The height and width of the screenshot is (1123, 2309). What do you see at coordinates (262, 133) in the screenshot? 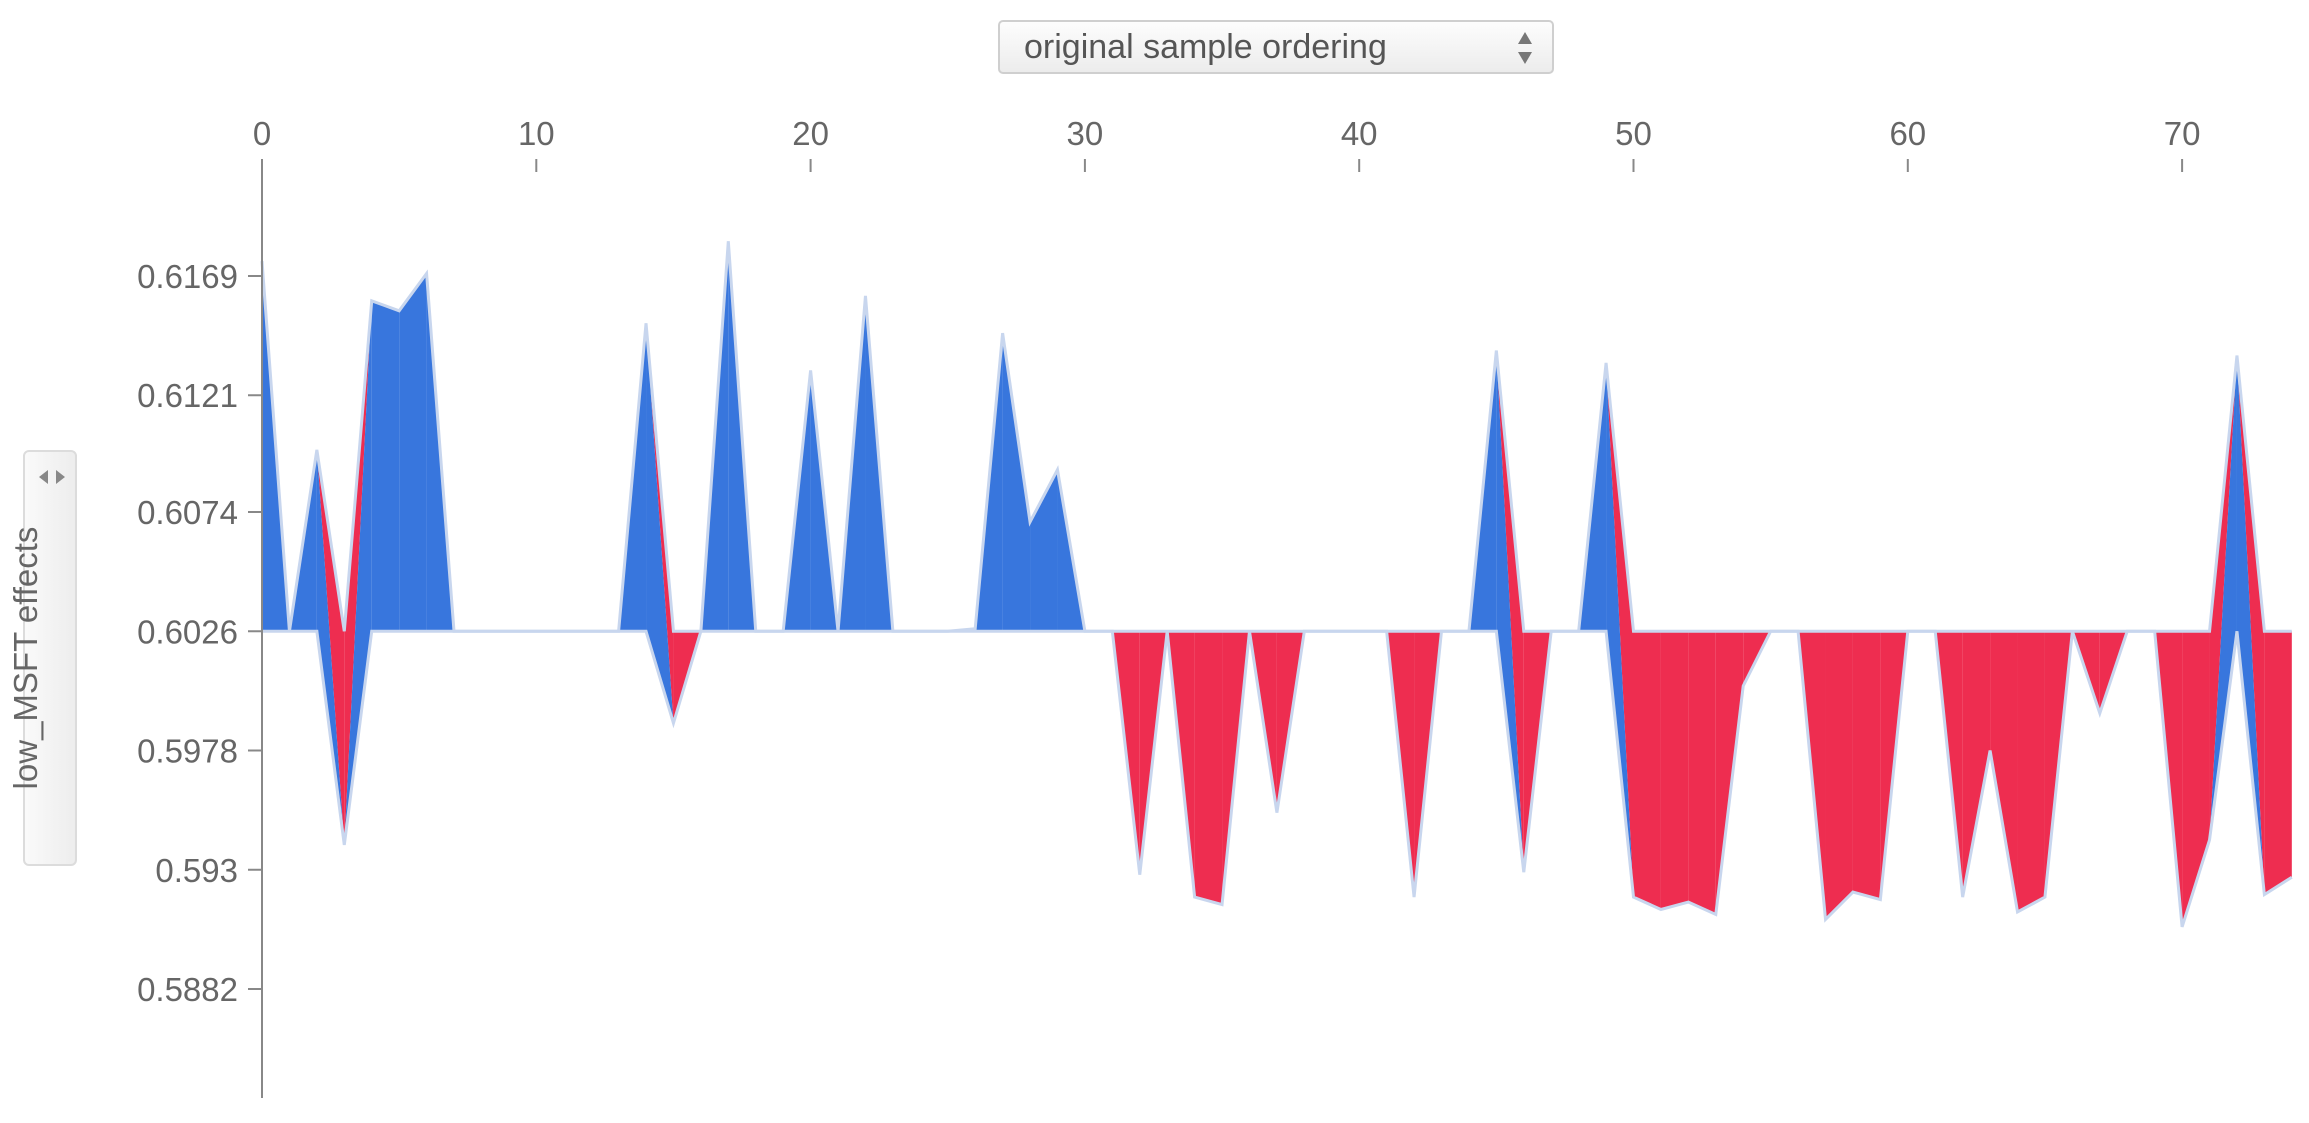
I see `x-tick-label: 0` at bounding box center [262, 133].